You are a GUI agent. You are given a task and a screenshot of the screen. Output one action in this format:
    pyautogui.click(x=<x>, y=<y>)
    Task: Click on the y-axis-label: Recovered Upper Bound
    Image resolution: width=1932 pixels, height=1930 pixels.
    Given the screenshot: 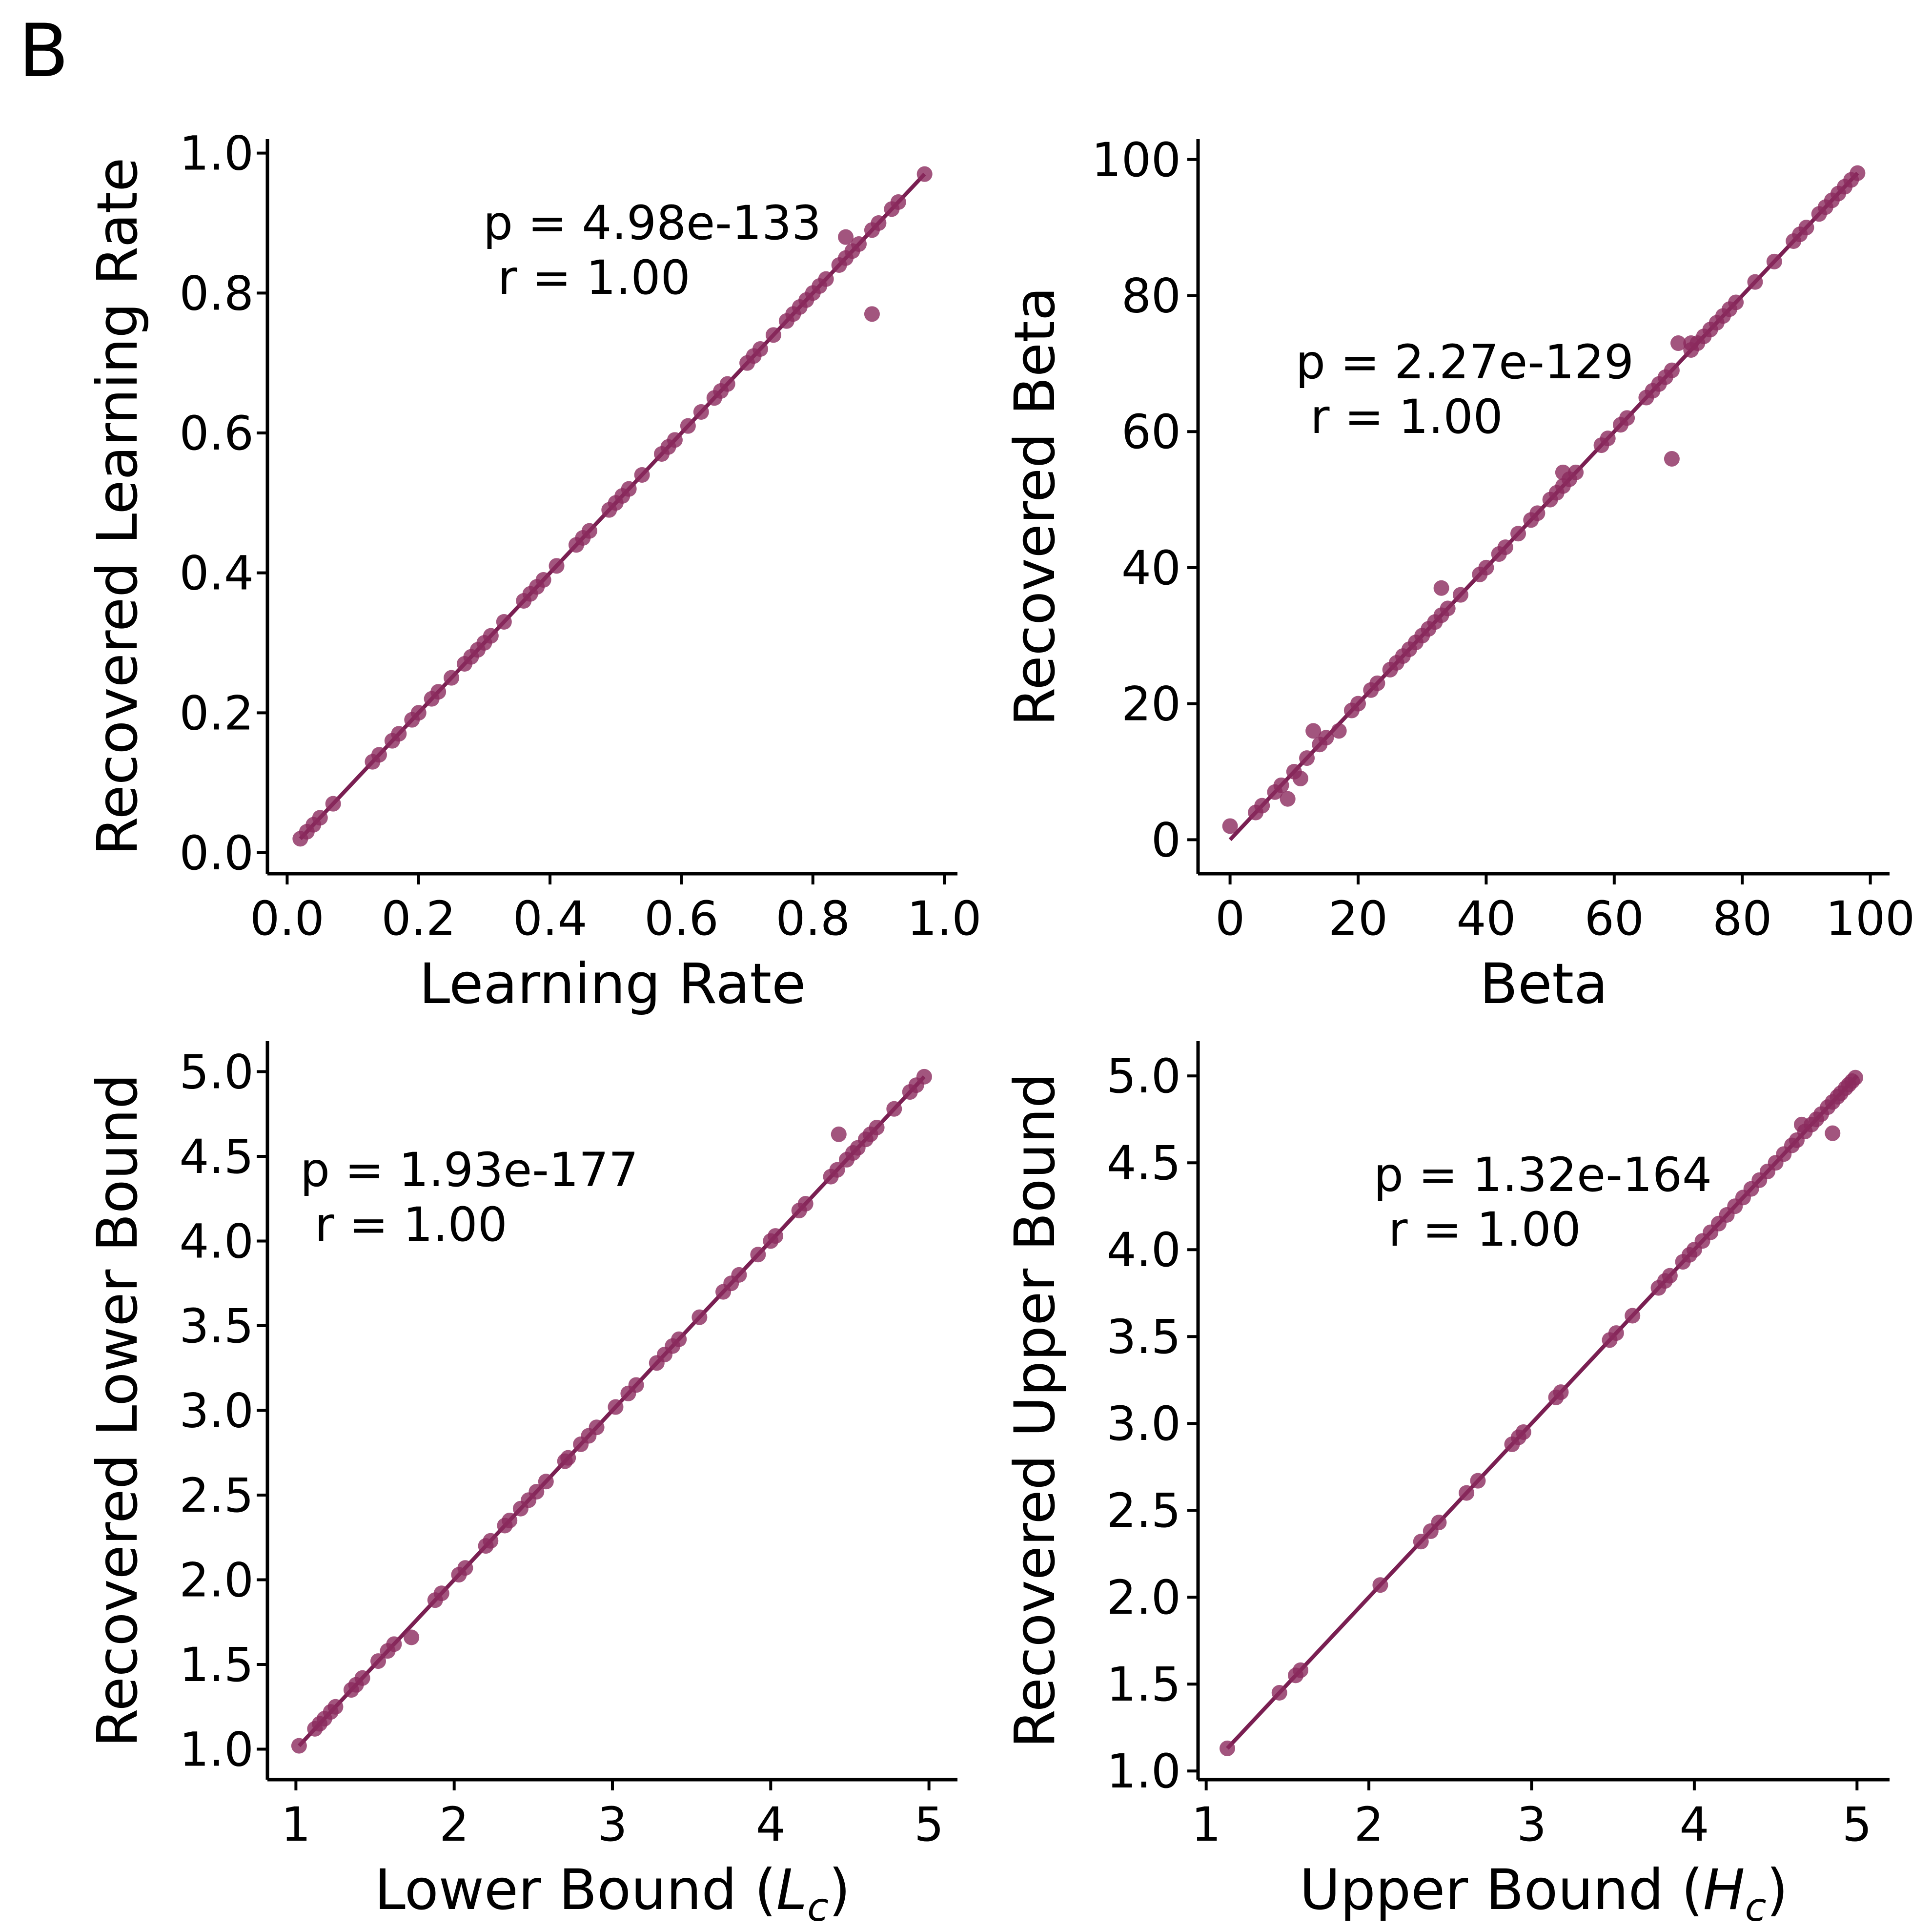 What is the action you would take?
    pyautogui.click(x=1034, y=1410)
    